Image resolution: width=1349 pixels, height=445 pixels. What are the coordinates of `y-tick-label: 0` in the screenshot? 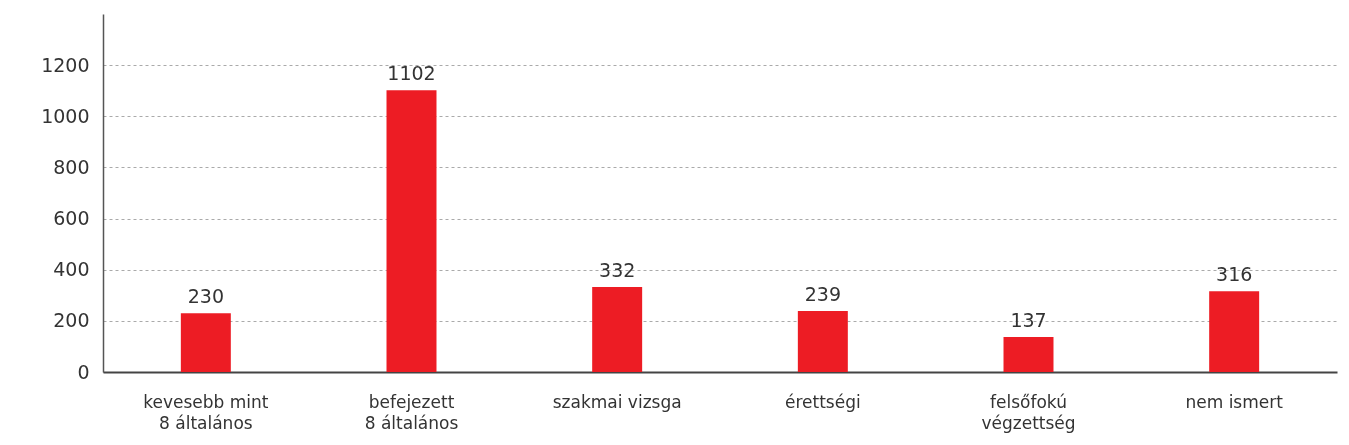 It's located at (83, 371).